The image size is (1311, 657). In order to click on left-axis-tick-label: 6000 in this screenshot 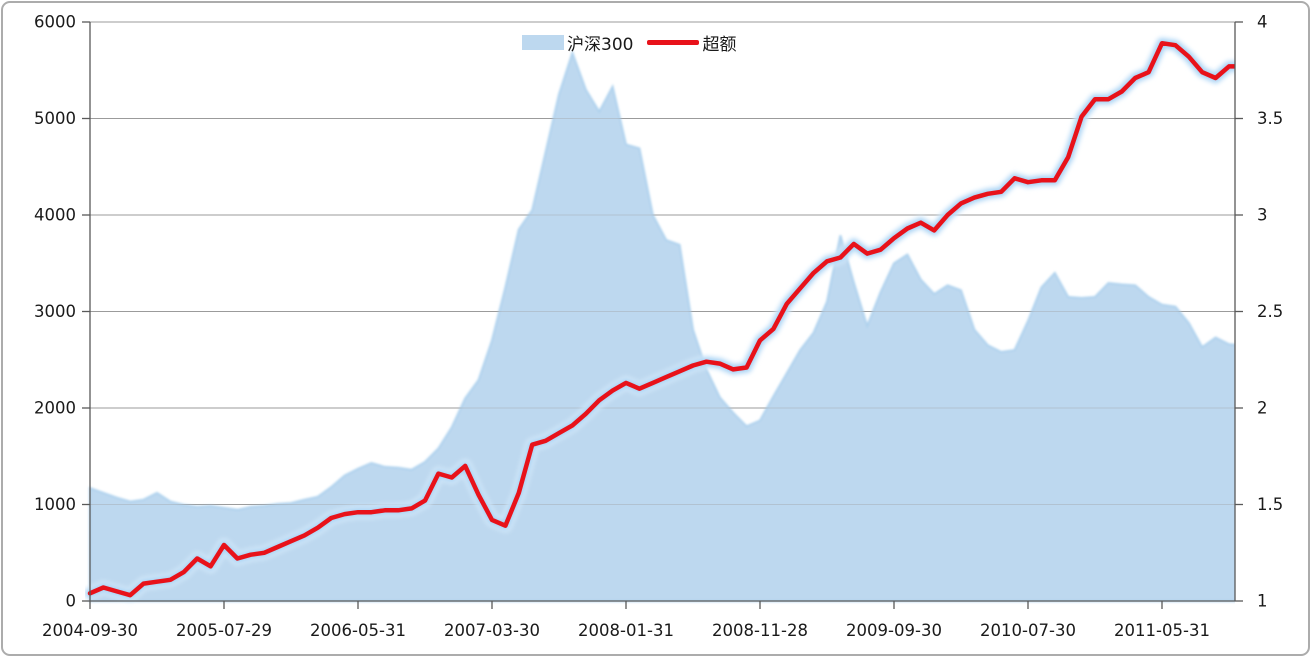, I will do `click(55, 22)`.